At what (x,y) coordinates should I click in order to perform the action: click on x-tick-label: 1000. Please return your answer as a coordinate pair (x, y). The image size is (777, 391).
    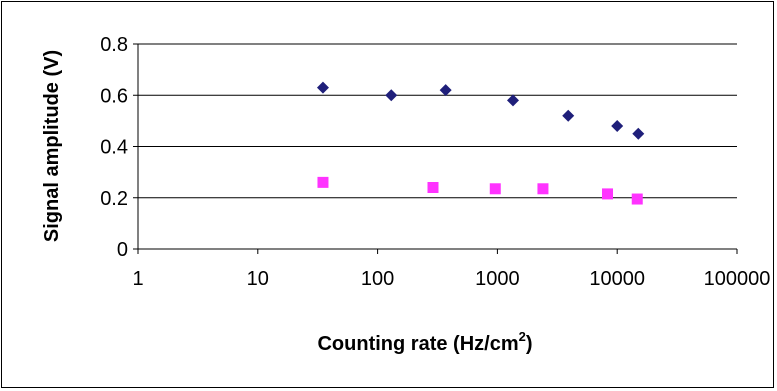
    Looking at the image, I should click on (497, 279).